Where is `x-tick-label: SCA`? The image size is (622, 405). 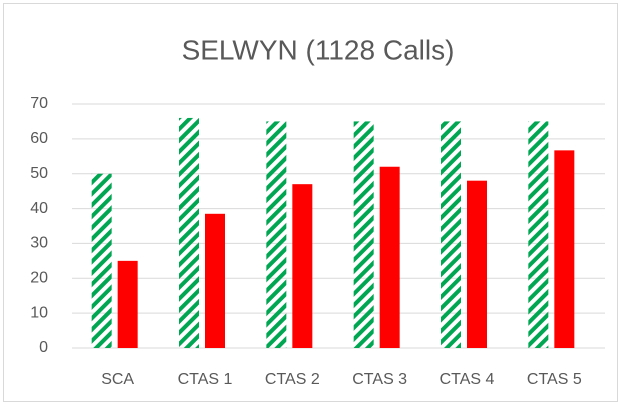 x-tick-label: SCA is located at coordinates (117, 379).